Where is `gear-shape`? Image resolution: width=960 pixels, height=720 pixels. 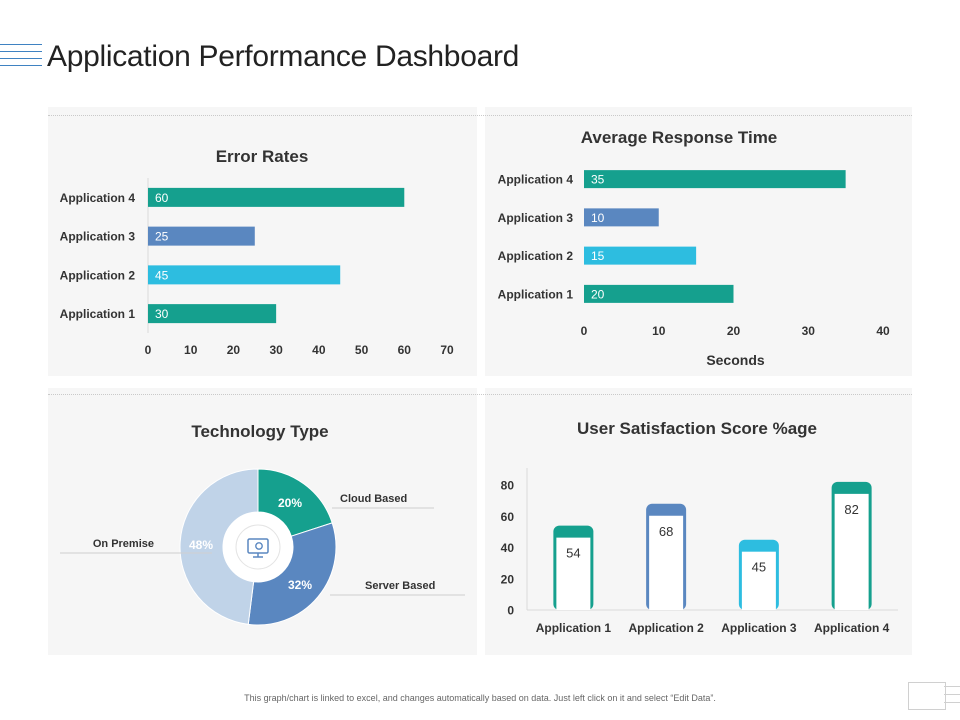
gear-shape is located at coordinates (259, 546).